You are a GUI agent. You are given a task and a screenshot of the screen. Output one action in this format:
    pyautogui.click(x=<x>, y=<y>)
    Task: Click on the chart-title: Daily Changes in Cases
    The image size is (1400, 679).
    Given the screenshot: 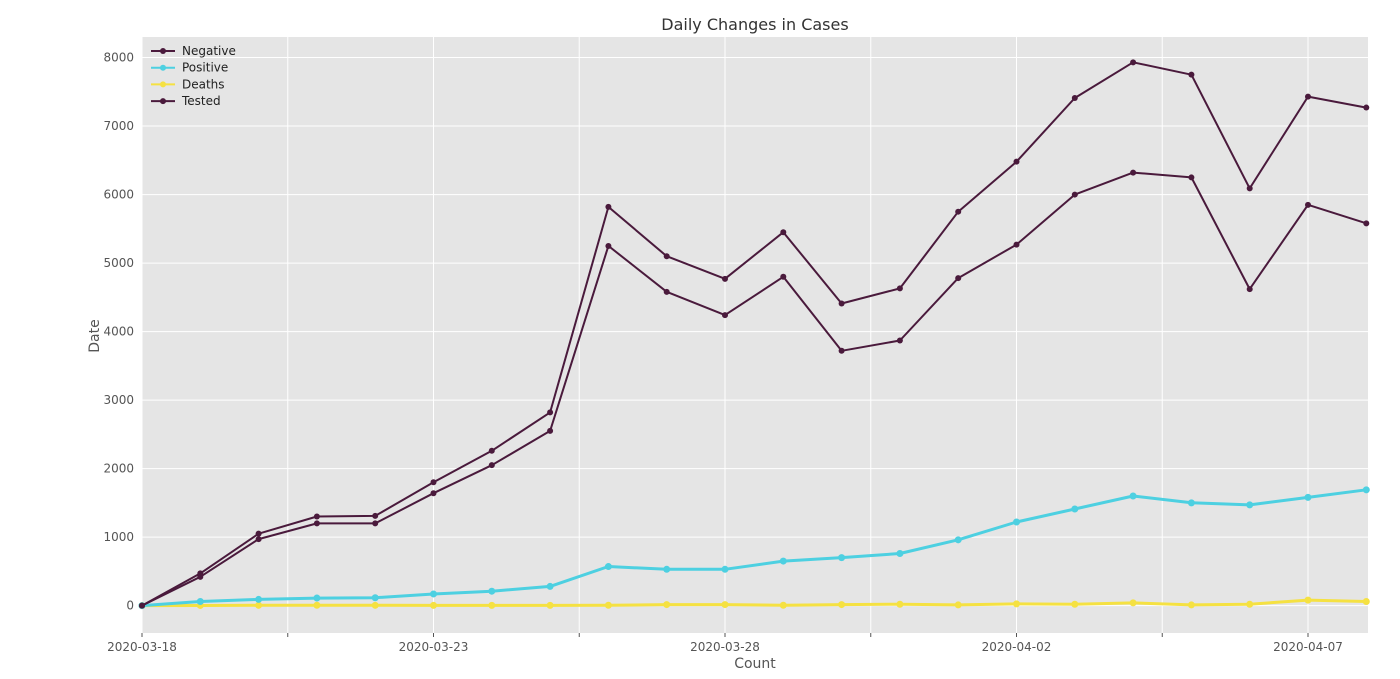 What is the action you would take?
    pyautogui.click(x=754, y=24)
    